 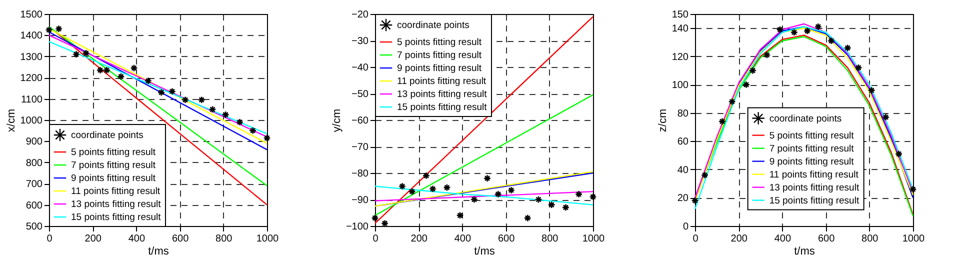 What do you see at coordinates (419, 239) in the screenshot?
I see `x-tick-label: 200` at bounding box center [419, 239].